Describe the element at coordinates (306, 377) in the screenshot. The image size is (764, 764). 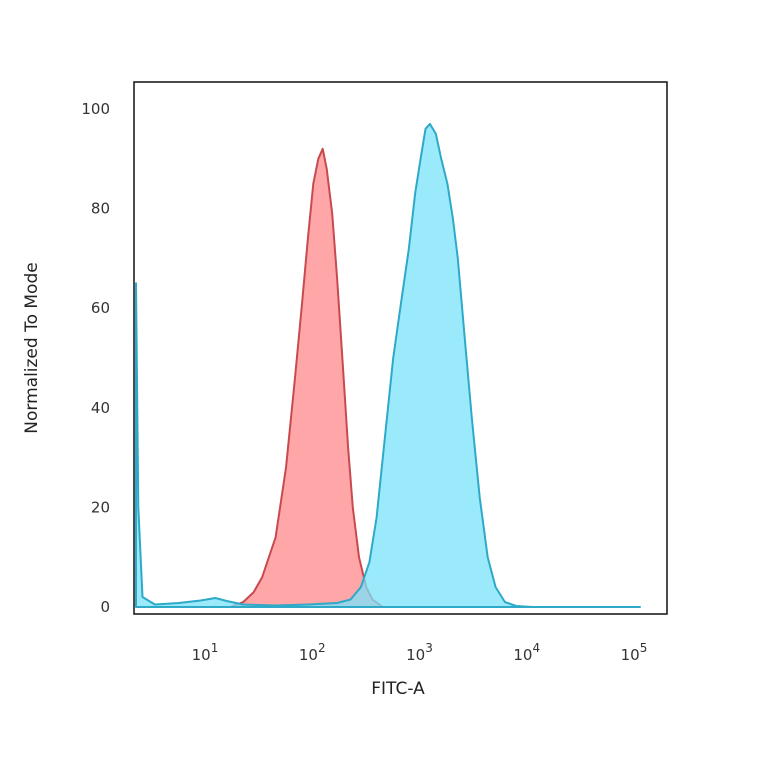
I see `control-histogram` at that location.